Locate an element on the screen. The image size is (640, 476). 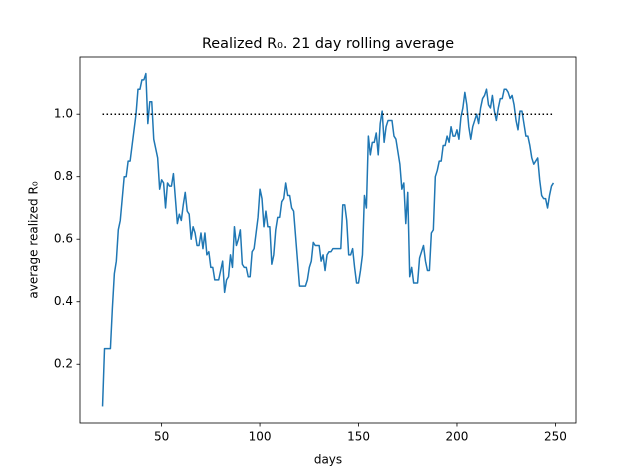
y-tick-label: 0.4 is located at coordinates (63, 301).